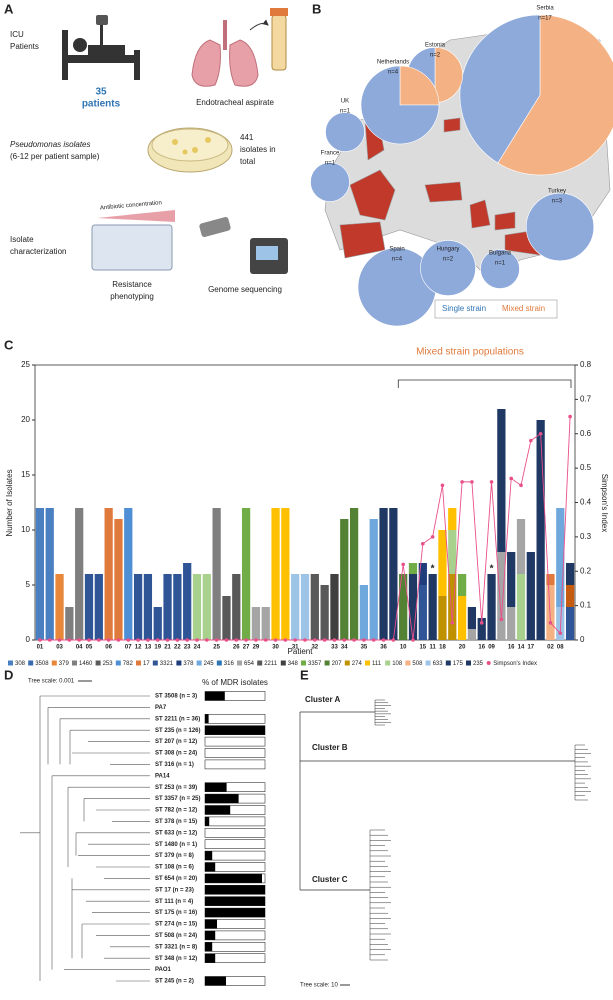 Image resolution: width=613 pixels, height=1000 pixels. I want to click on legend-label: 348, so click(293, 664).